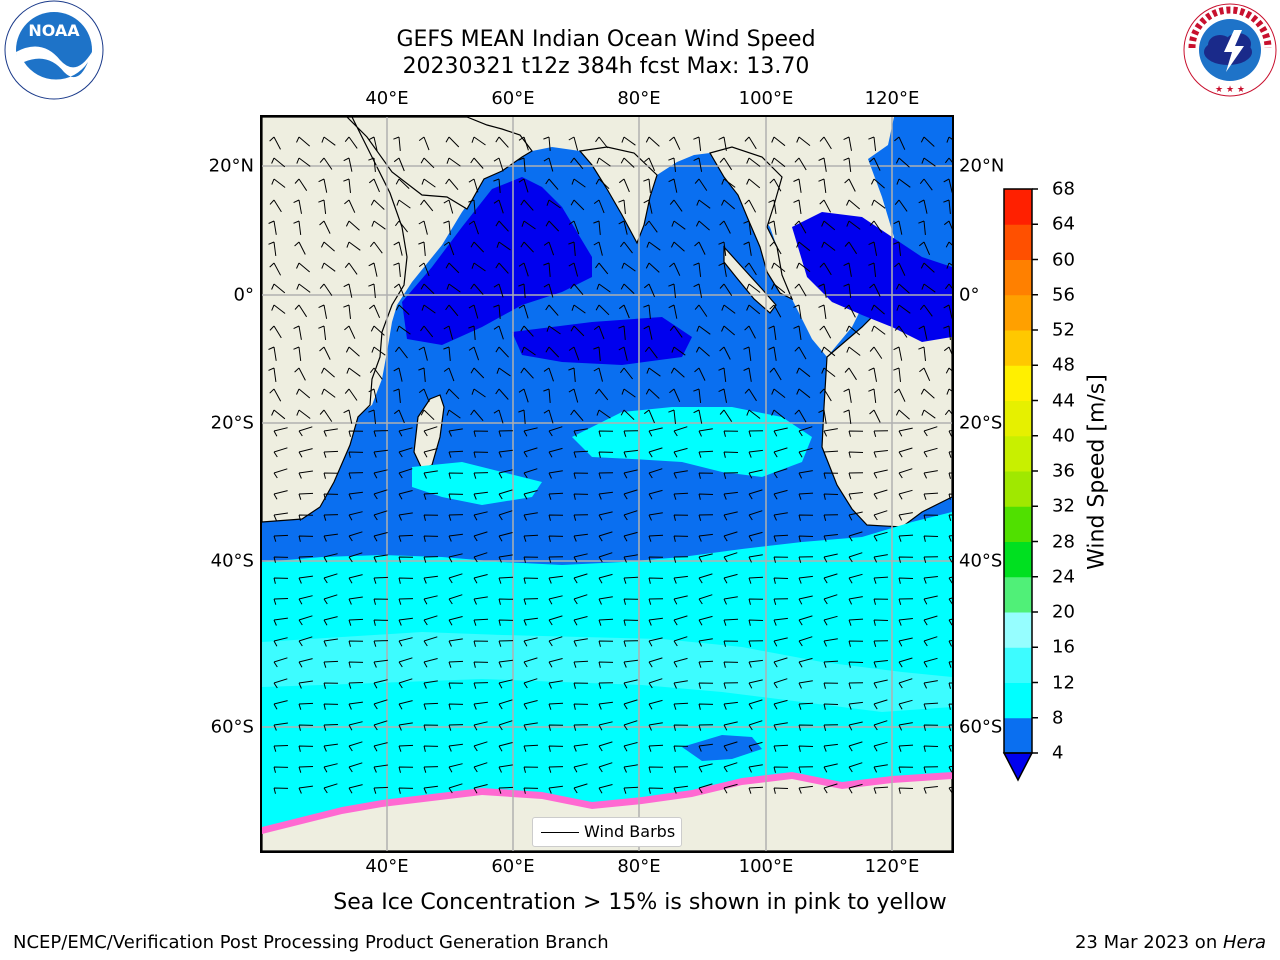  Describe the element at coordinates (1230, 50) in the screenshot. I see `nws-logo: ★ ★ ★` at that location.